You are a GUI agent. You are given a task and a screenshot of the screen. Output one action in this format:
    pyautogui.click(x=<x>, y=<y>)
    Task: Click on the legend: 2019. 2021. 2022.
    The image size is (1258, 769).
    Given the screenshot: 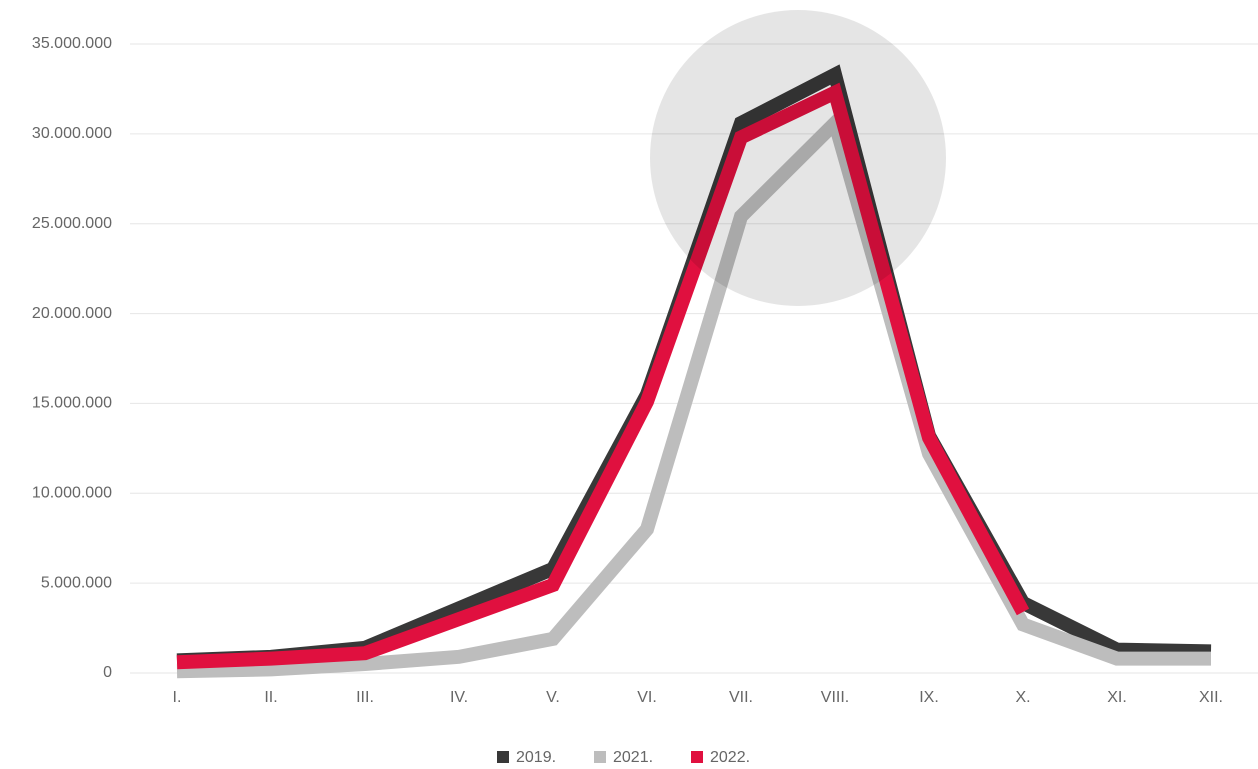 What is the action you would take?
    pyautogui.click(x=623, y=757)
    